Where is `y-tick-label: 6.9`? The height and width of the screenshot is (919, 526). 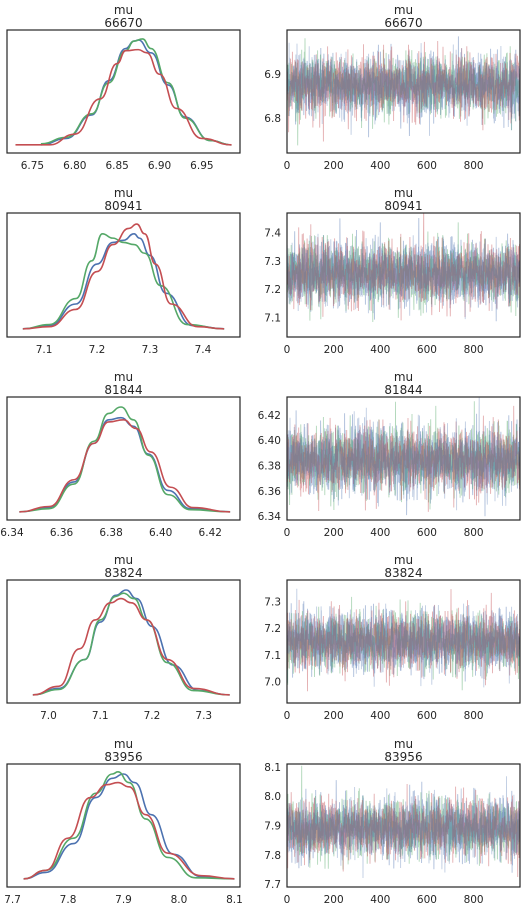
y-tick-label: 6.9 is located at coordinates (272, 75).